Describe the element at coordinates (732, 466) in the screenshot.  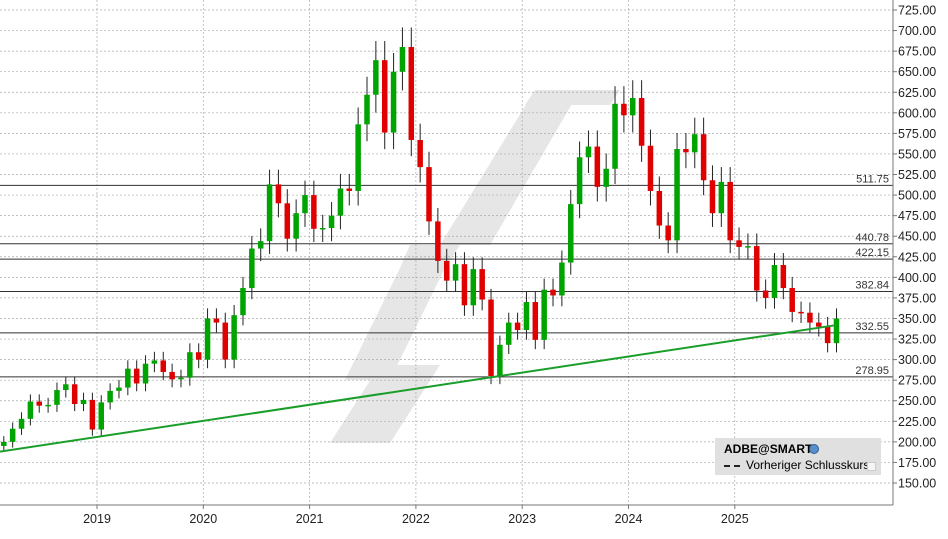
I see `dashed-line-icon` at that location.